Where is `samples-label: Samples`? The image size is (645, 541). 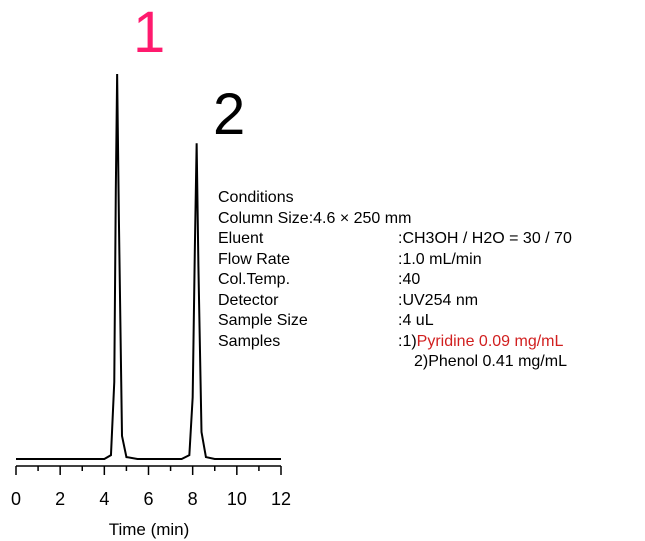
samples-label: Samples is located at coordinates (249, 341).